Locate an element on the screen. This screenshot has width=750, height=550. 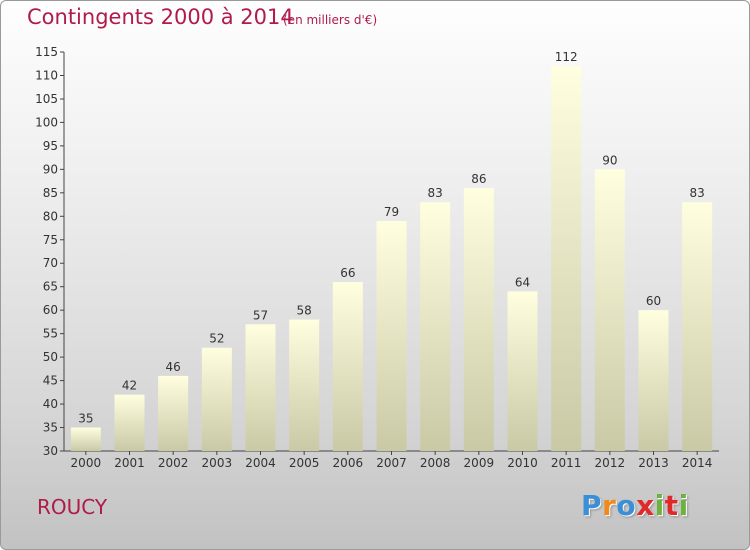
data-label: 60 is located at coordinates (653, 301).